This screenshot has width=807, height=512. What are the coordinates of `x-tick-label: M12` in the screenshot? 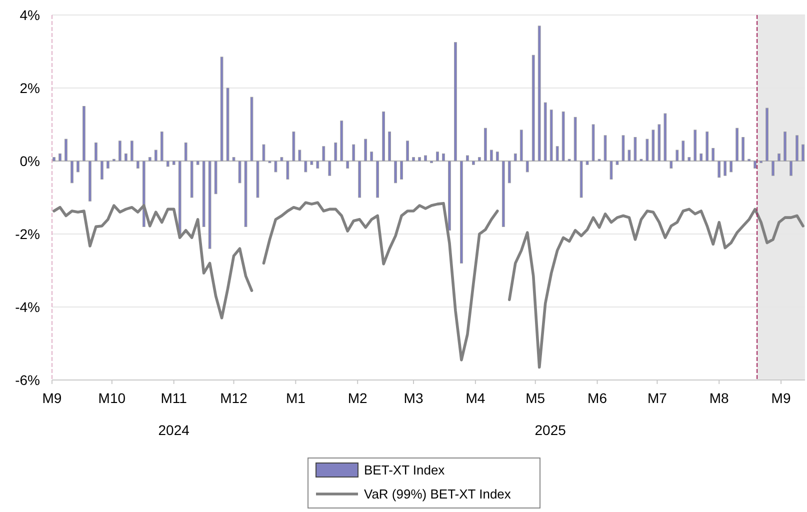 It's located at (234, 398).